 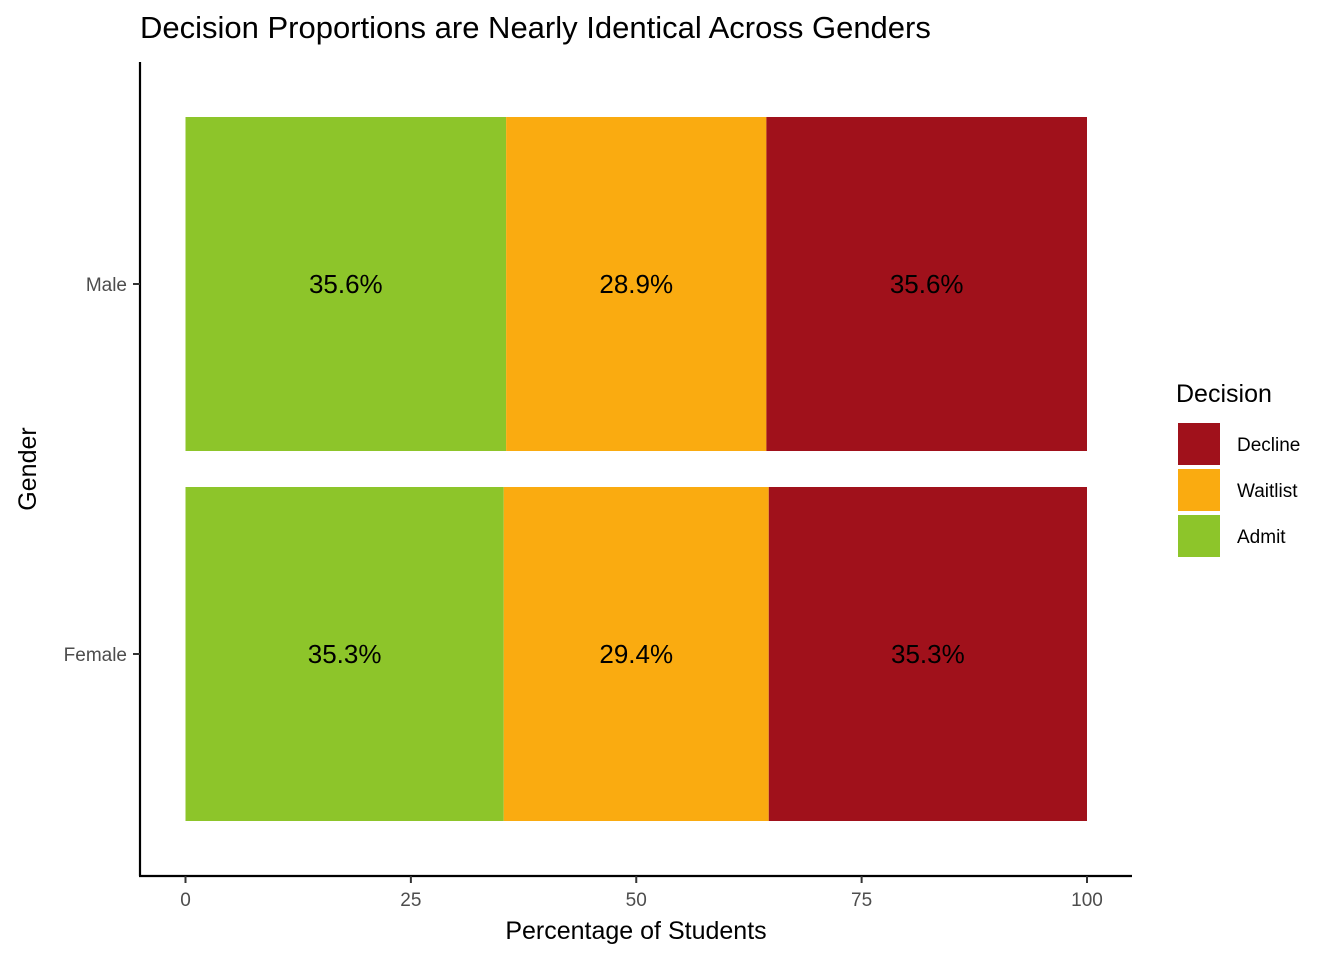 I want to click on y-ticks: Male Female, so click(x=102, y=470).